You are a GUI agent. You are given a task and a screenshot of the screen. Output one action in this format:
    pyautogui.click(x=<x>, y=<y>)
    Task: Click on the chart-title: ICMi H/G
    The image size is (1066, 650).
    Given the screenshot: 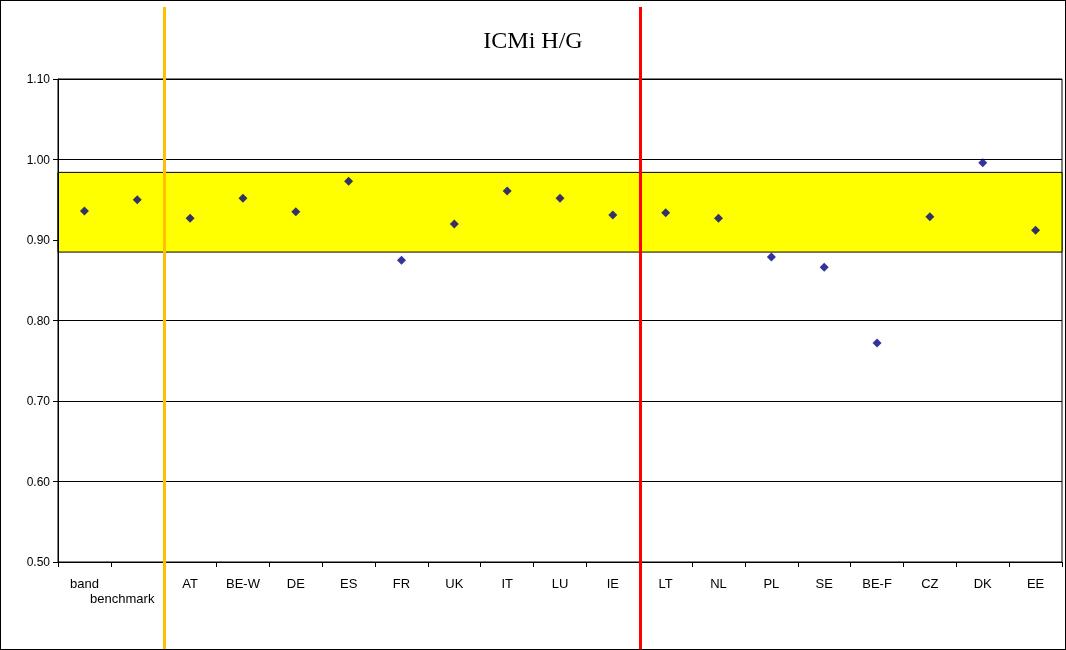 What is the action you would take?
    pyautogui.click(x=533, y=40)
    